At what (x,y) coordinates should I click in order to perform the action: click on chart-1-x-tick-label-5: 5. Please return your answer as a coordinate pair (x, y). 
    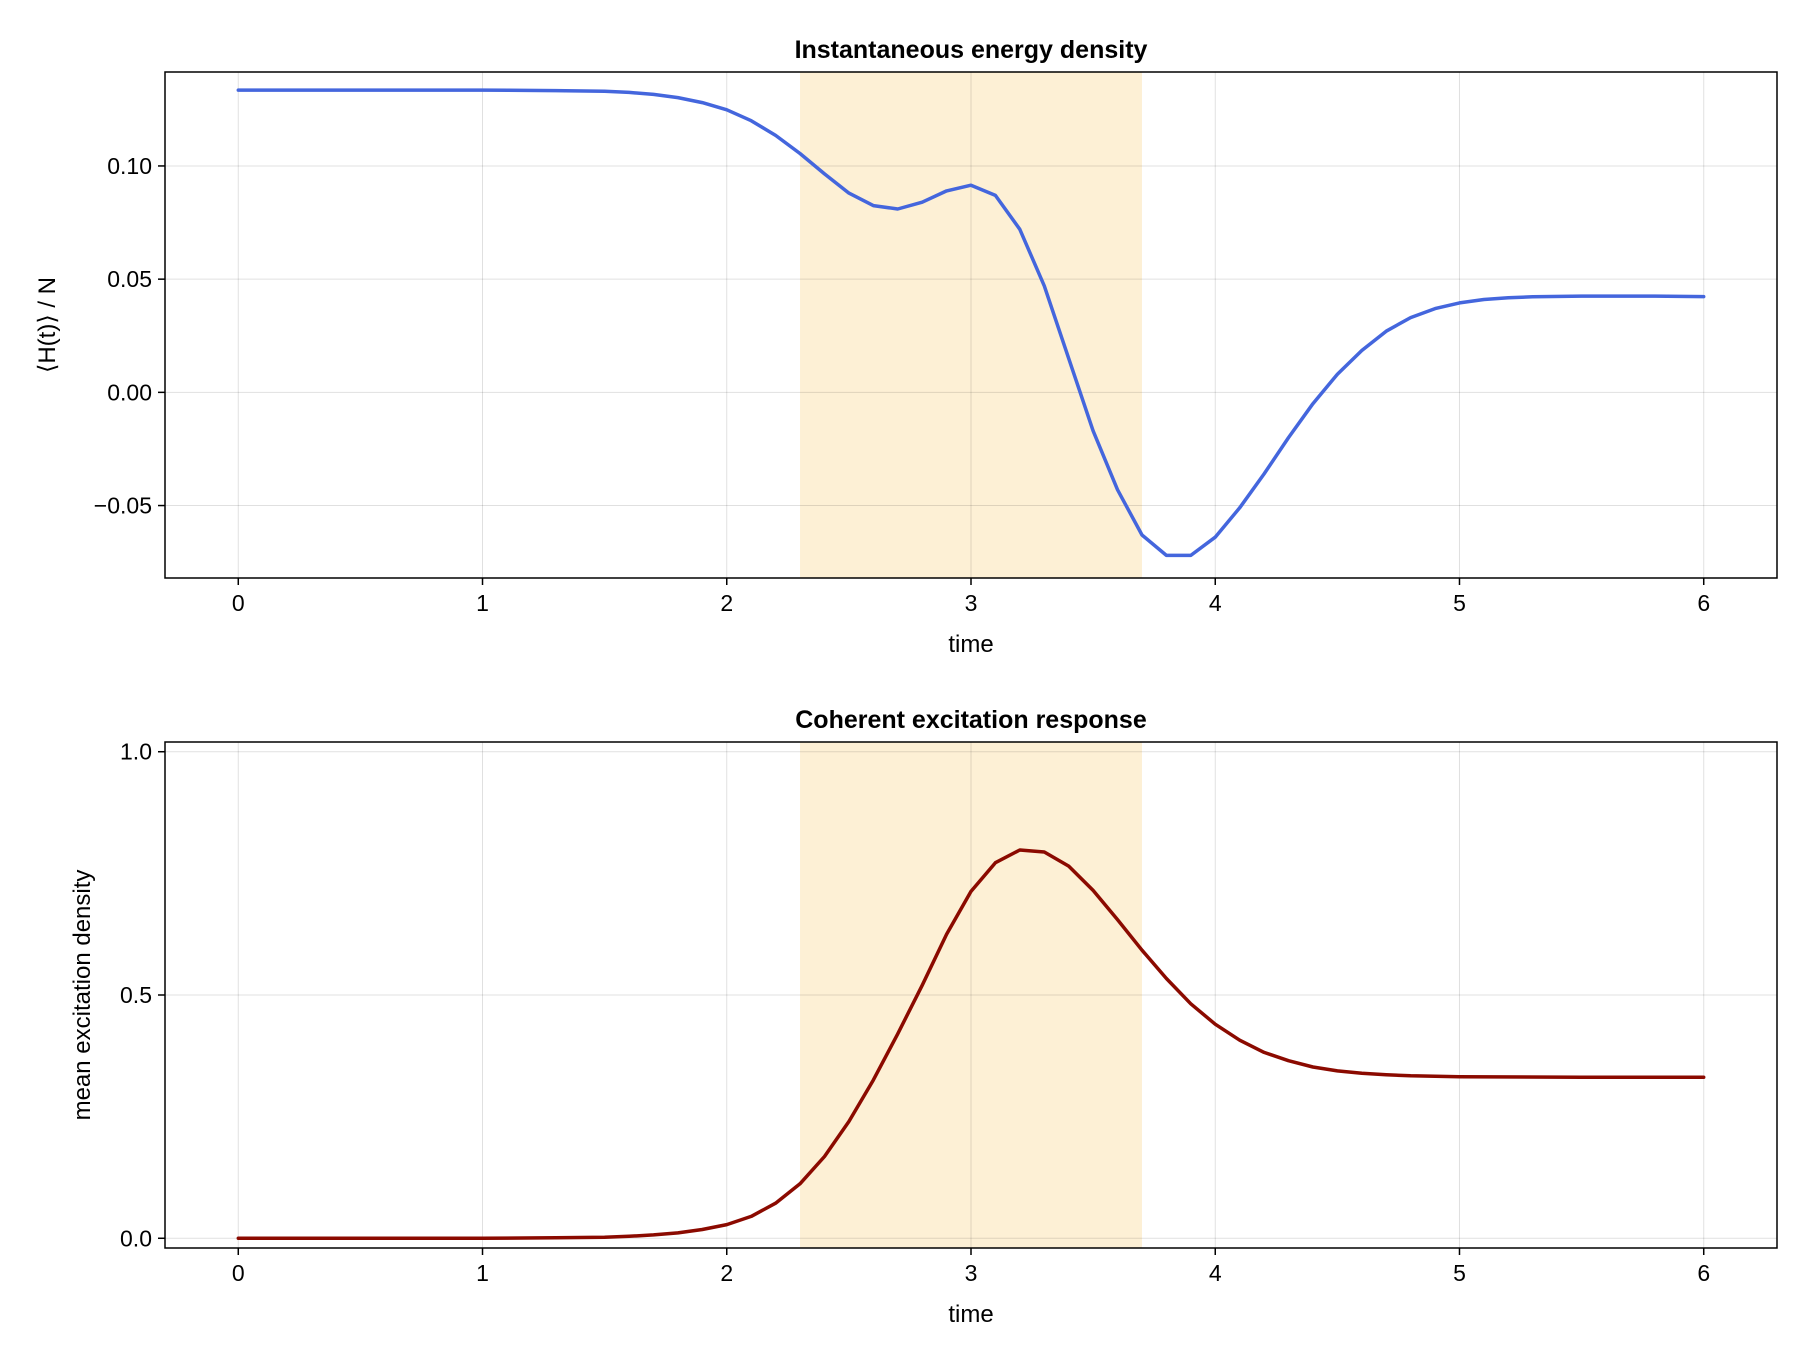
    Looking at the image, I should click on (1459, 1273).